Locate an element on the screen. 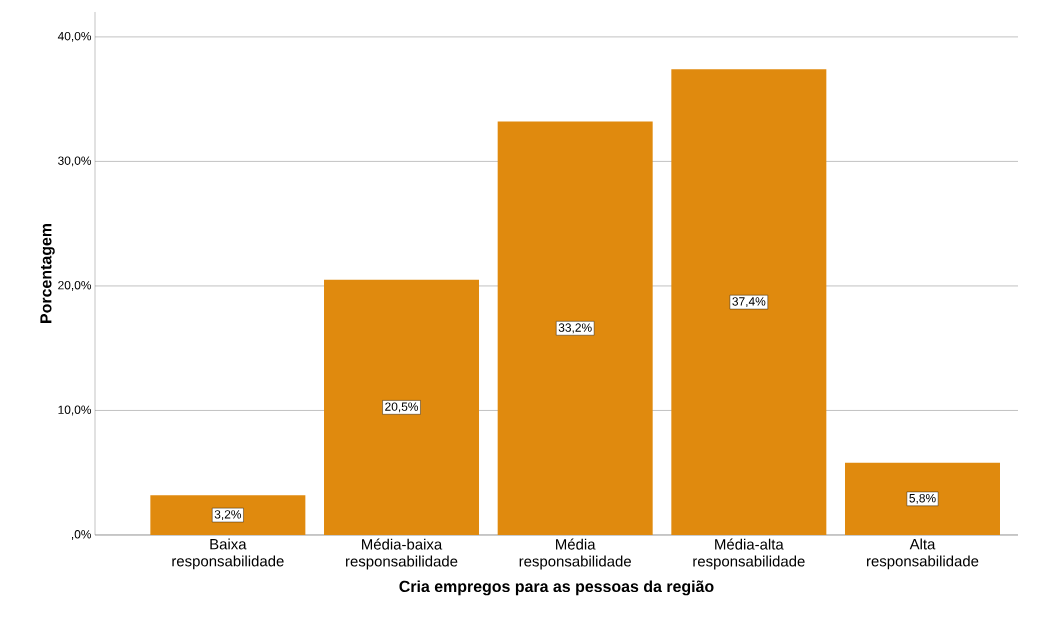 The width and height of the screenshot is (1049, 626). data-label: 33,2% is located at coordinates (575, 328).